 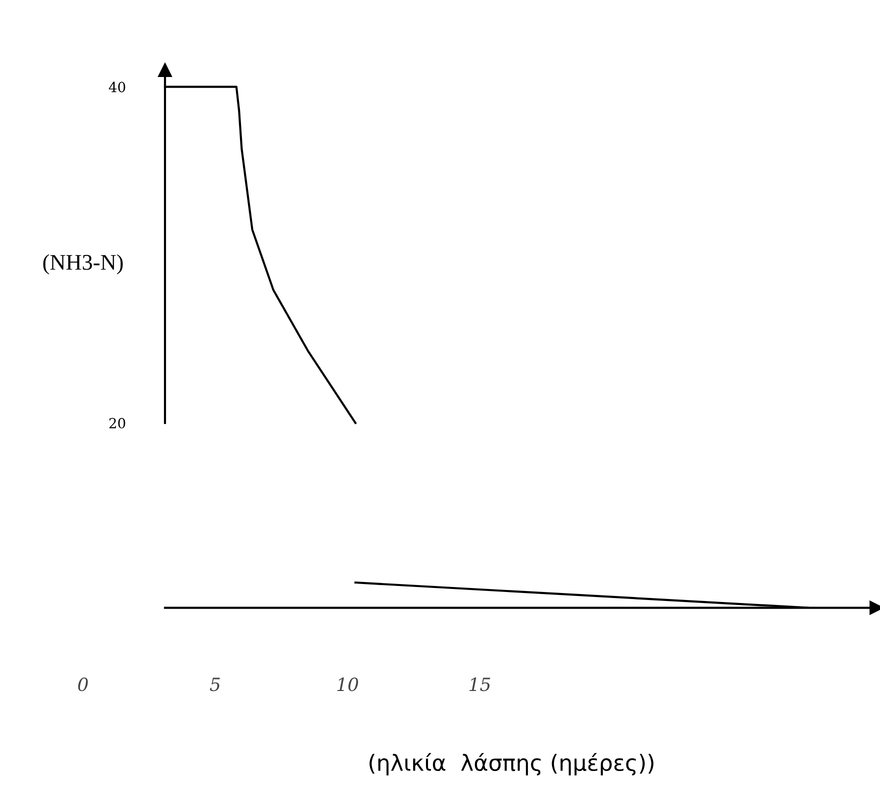 What do you see at coordinates (83, 685) in the screenshot?
I see `x-tick-label: 0` at bounding box center [83, 685].